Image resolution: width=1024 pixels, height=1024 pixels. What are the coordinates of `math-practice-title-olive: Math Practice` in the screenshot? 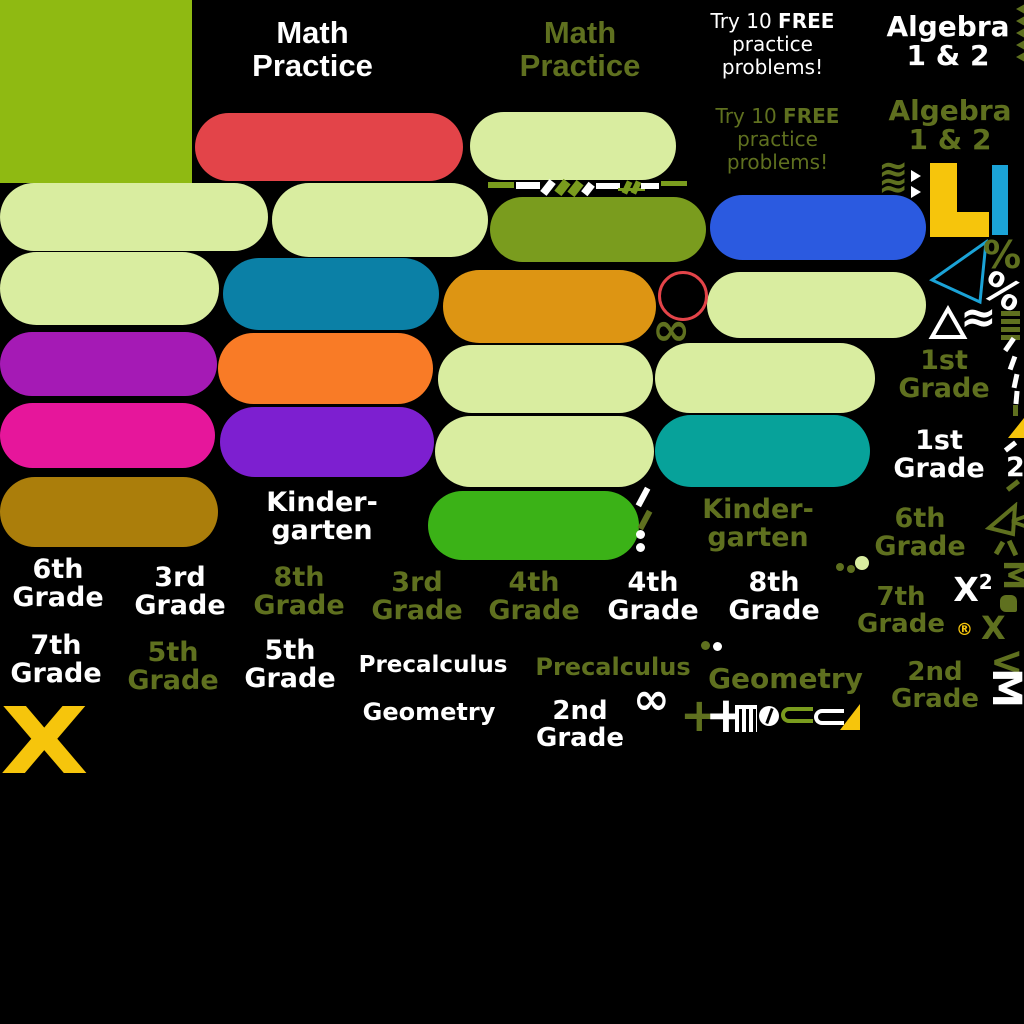 It's located at (580, 49).